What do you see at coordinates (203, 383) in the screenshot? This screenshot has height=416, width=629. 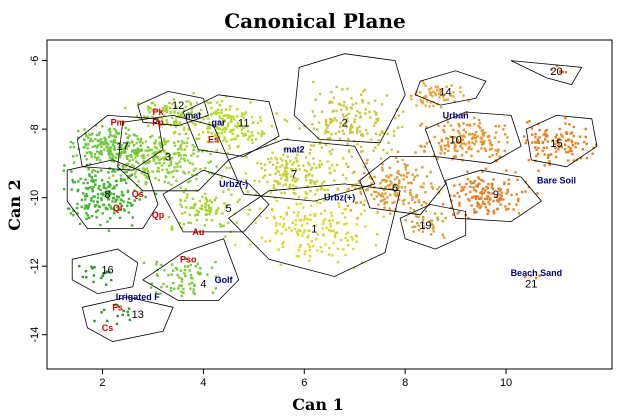 I see `x-tick-label: 4` at bounding box center [203, 383].